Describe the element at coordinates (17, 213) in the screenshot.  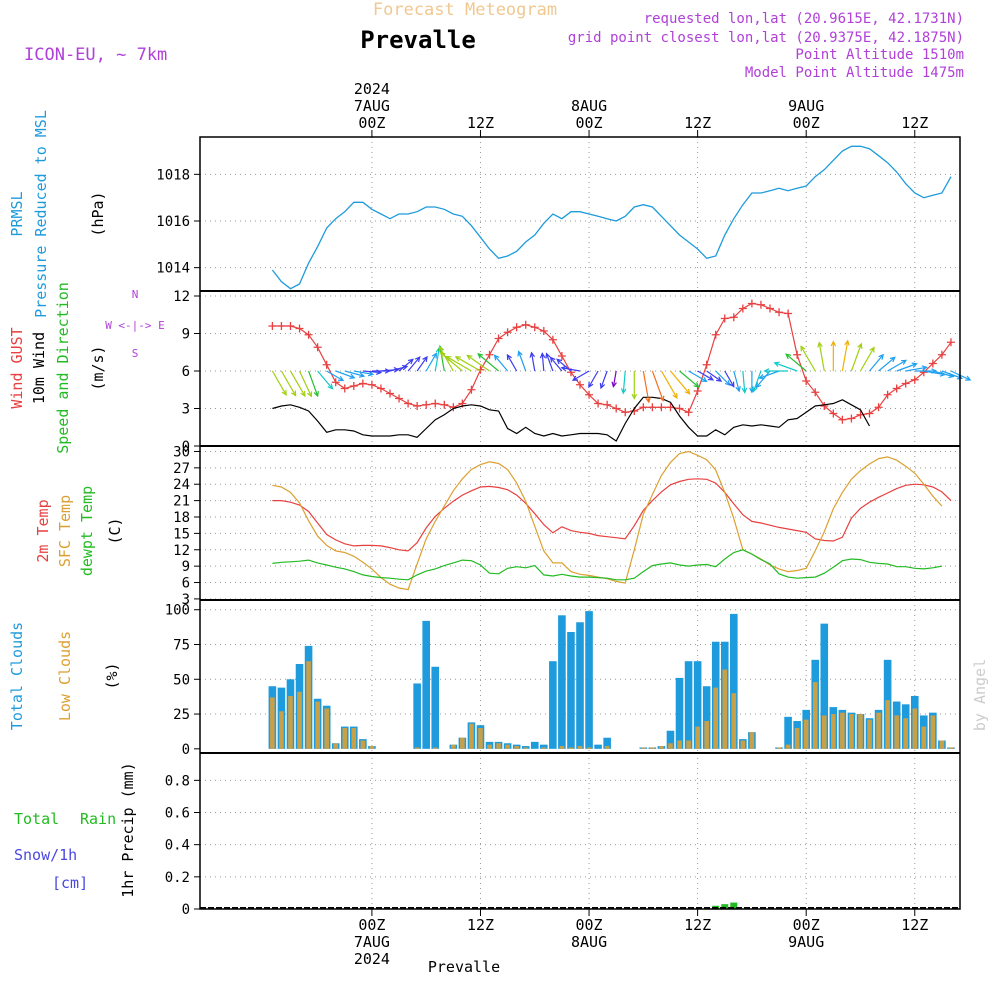
I see `pressure-label: PRMSL` at that location.